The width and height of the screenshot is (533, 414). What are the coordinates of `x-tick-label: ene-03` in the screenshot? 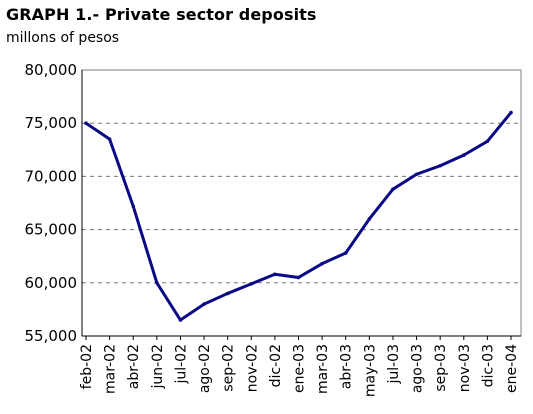 It's located at (300, 368).